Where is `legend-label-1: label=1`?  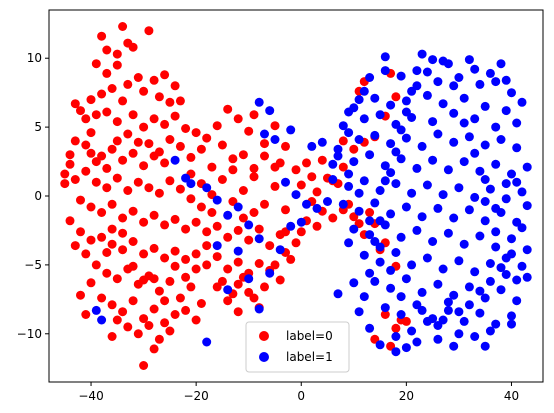
legend-label-1: label=1 is located at coordinates (309, 357).